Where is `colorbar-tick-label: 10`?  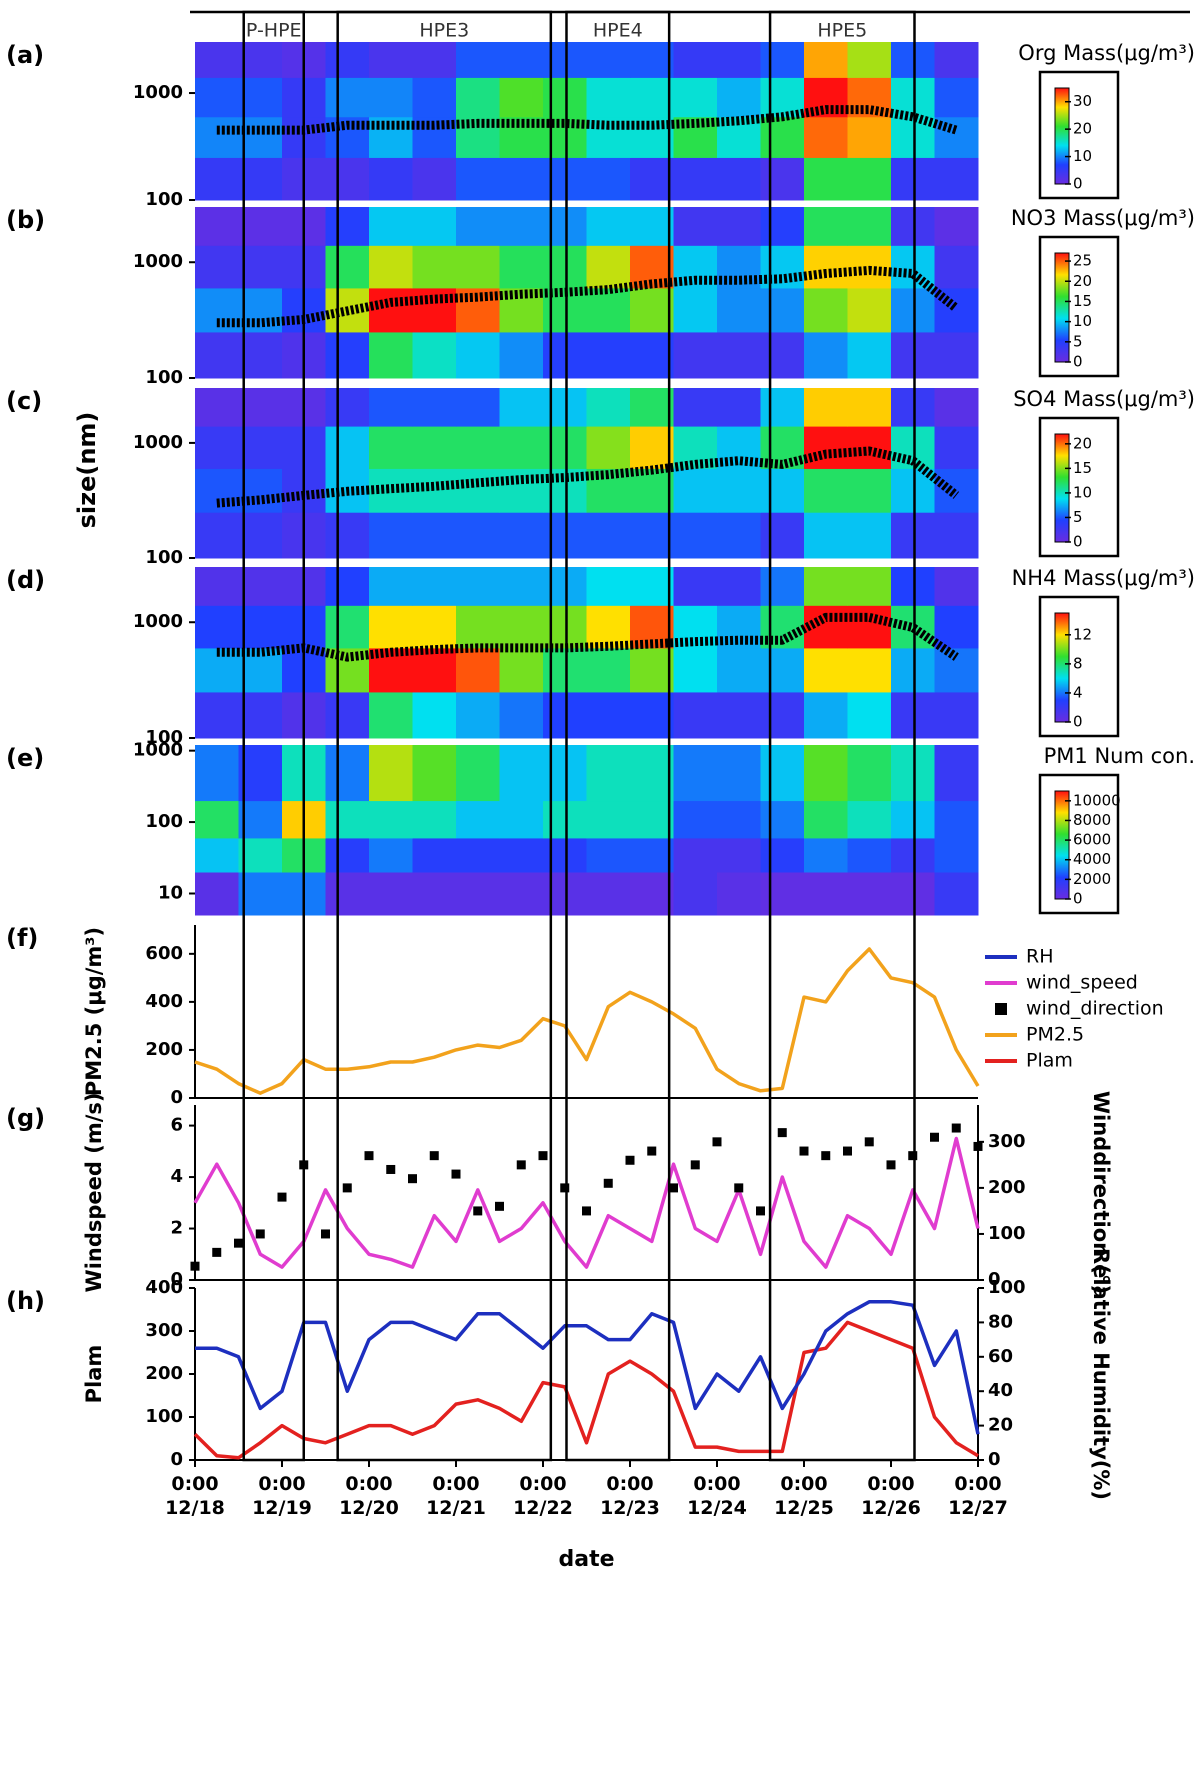 colorbar-tick-label: 10 is located at coordinates (1082, 492).